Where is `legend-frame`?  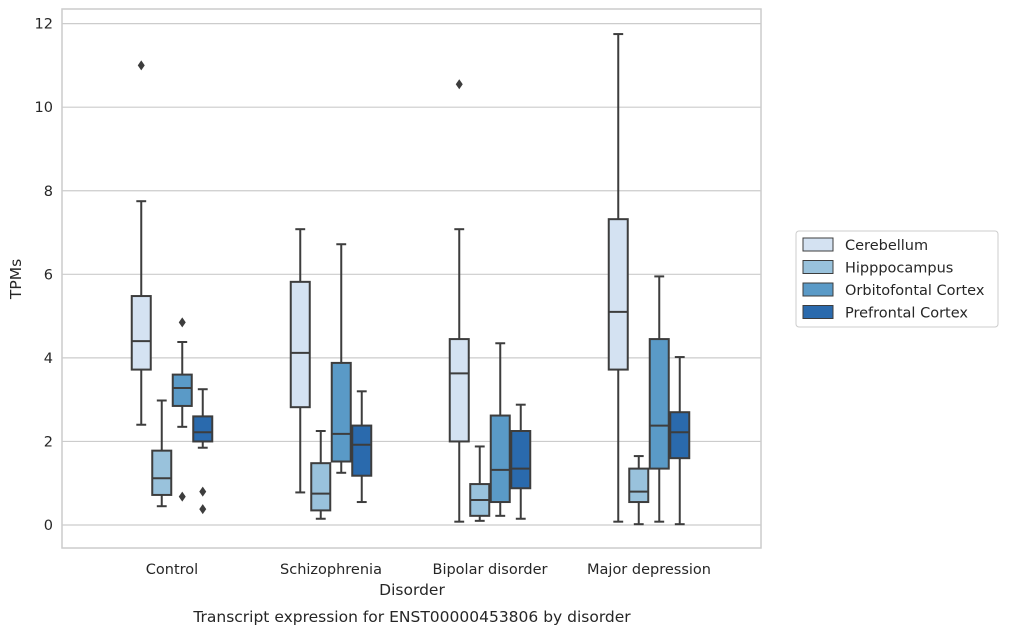
legend-frame is located at coordinates (897, 279).